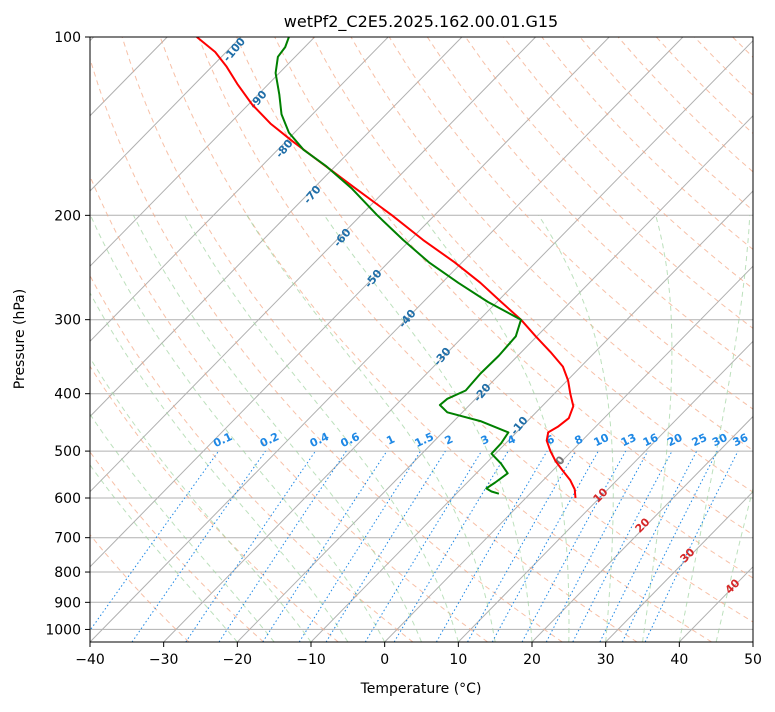 The image size is (775, 712). Describe the element at coordinates (449, 440) in the screenshot. I see `mixing-ratio-label: 2` at that location.